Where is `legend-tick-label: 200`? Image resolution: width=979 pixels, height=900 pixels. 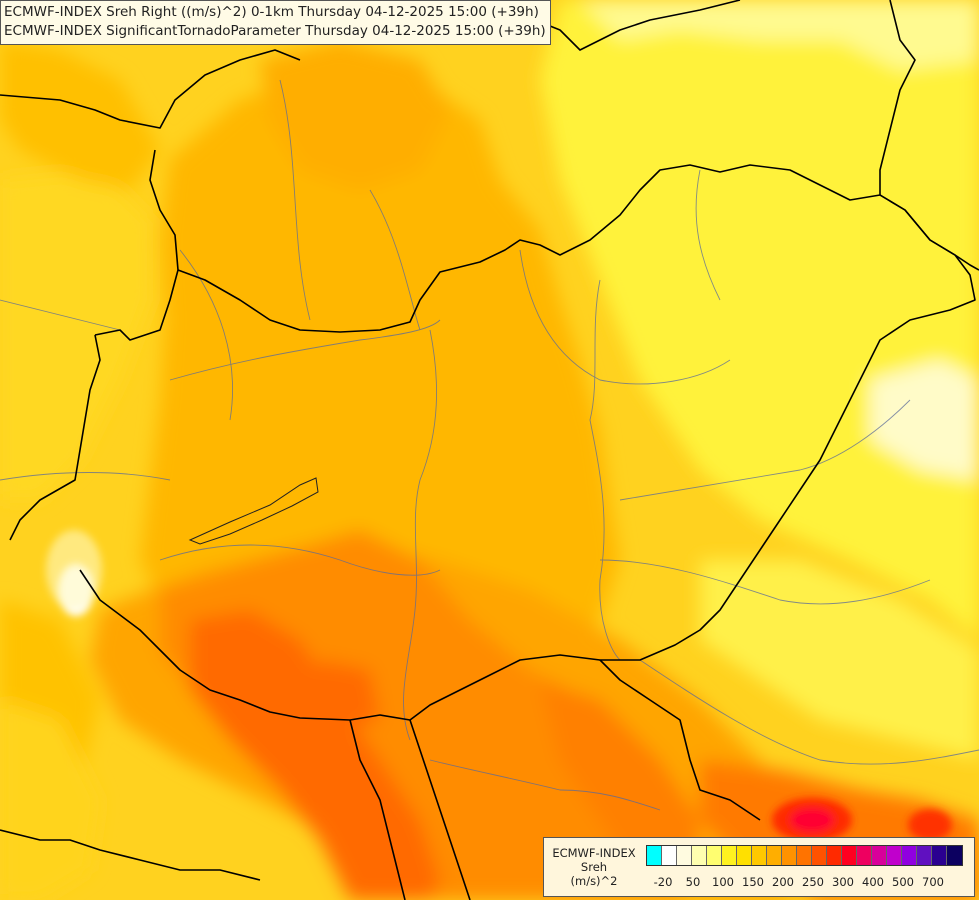
legend-tick-label: 200 is located at coordinates (783, 882).